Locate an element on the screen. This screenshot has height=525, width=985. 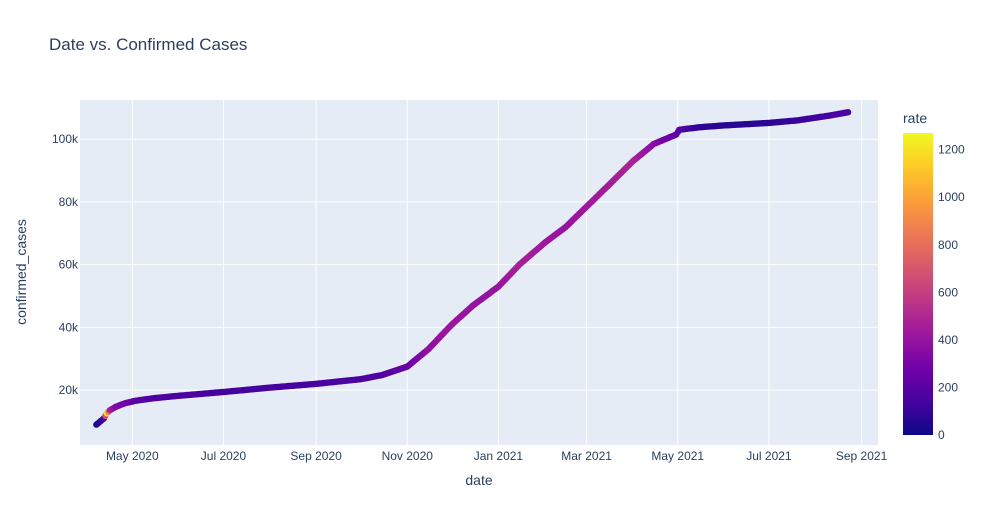
x-axis-label: date is located at coordinates (478, 480).